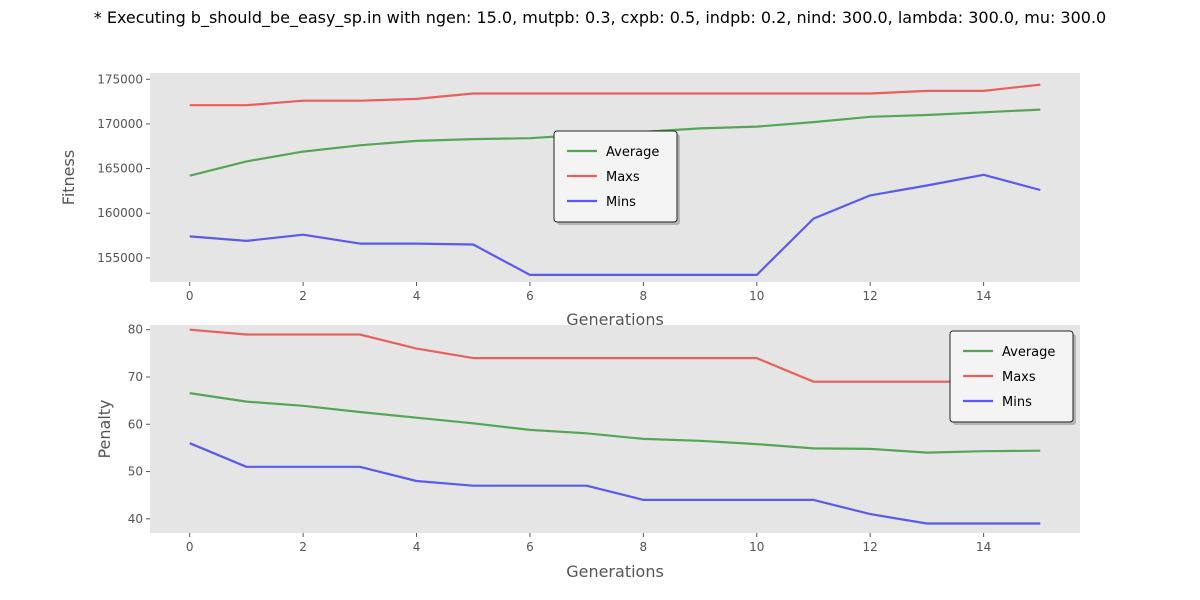 The width and height of the screenshot is (1200, 600). Describe the element at coordinates (135, 377) in the screenshot. I see `y-tick-label: 70` at that location.